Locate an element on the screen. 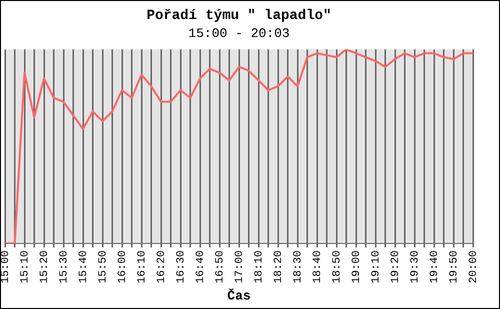  x-tick-label: 15:40 is located at coordinates (84, 267).